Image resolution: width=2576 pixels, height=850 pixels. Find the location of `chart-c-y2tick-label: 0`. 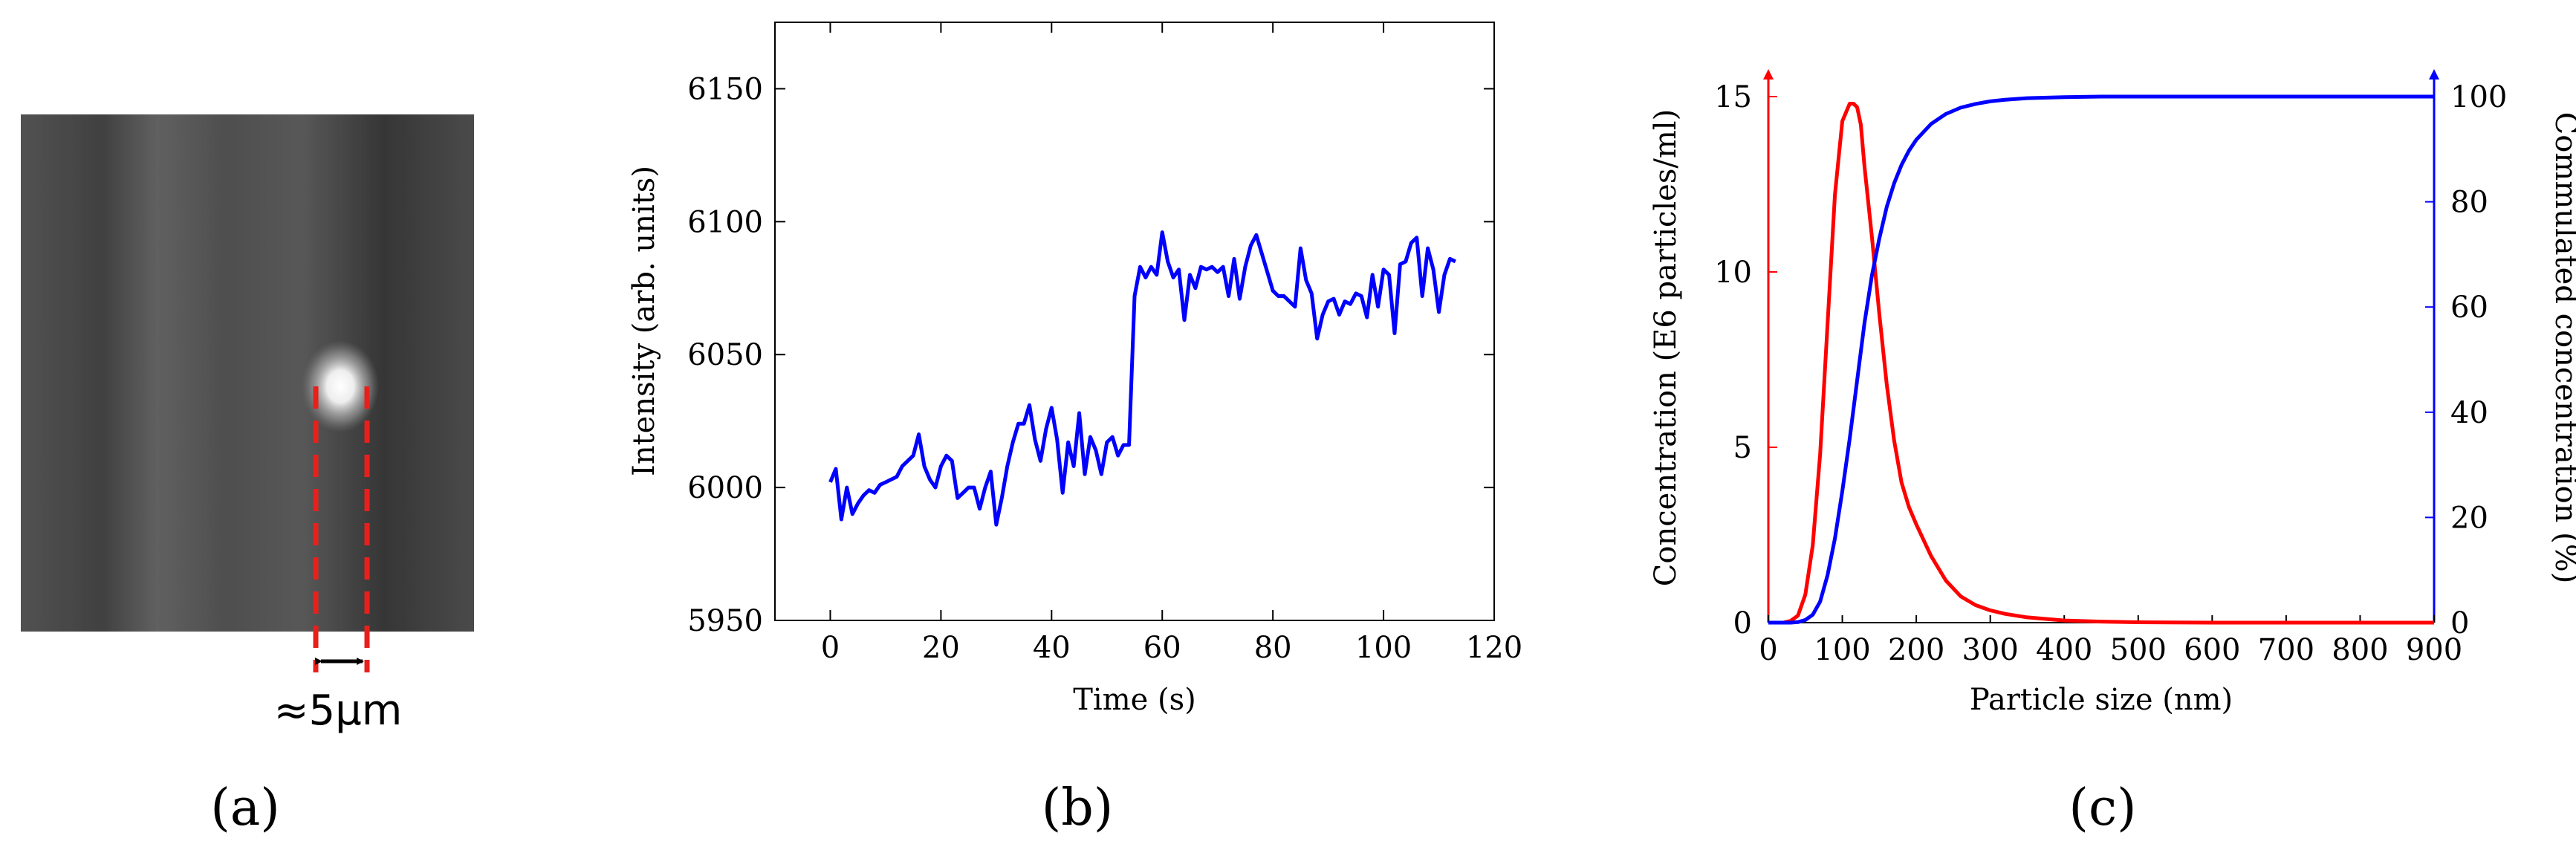

chart-c-y2tick-label: 0 is located at coordinates (2459, 623).